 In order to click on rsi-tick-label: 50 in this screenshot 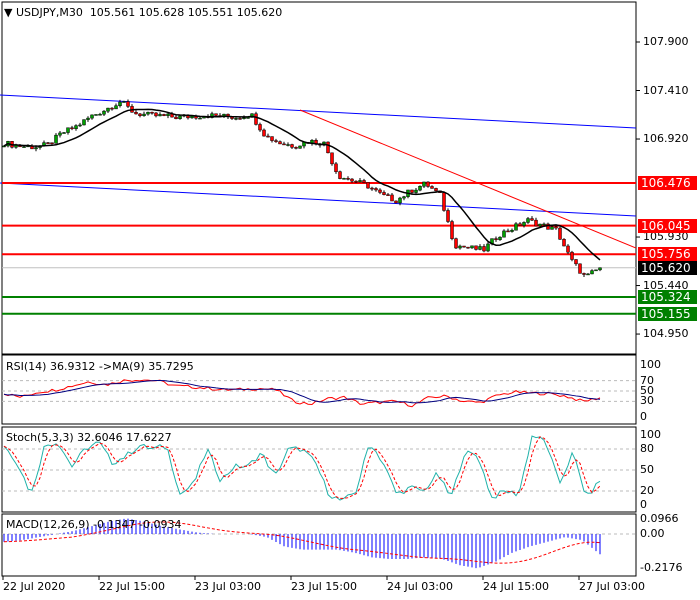, I will do `click(647, 390)`.